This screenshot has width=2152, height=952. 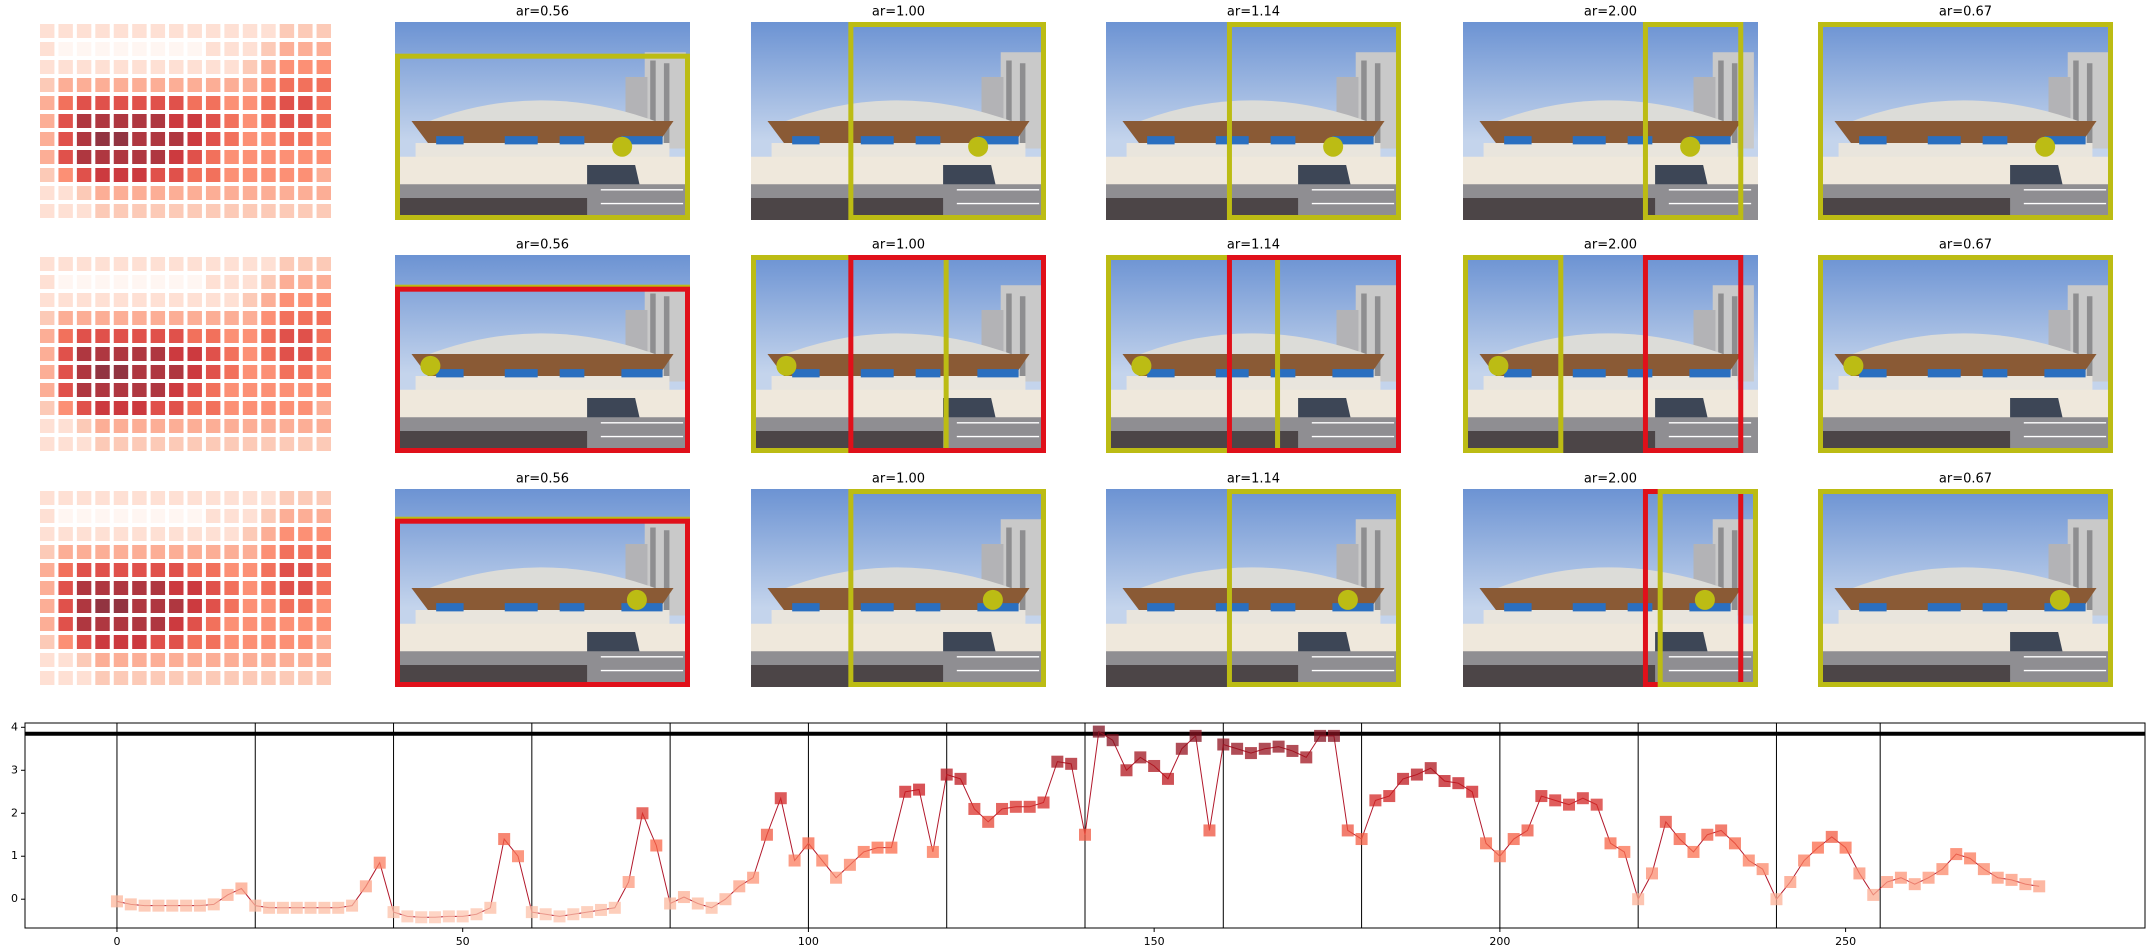 What do you see at coordinates (542, 245) in the screenshot?
I see `panel-title: ar=0.56` at bounding box center [542, 245].